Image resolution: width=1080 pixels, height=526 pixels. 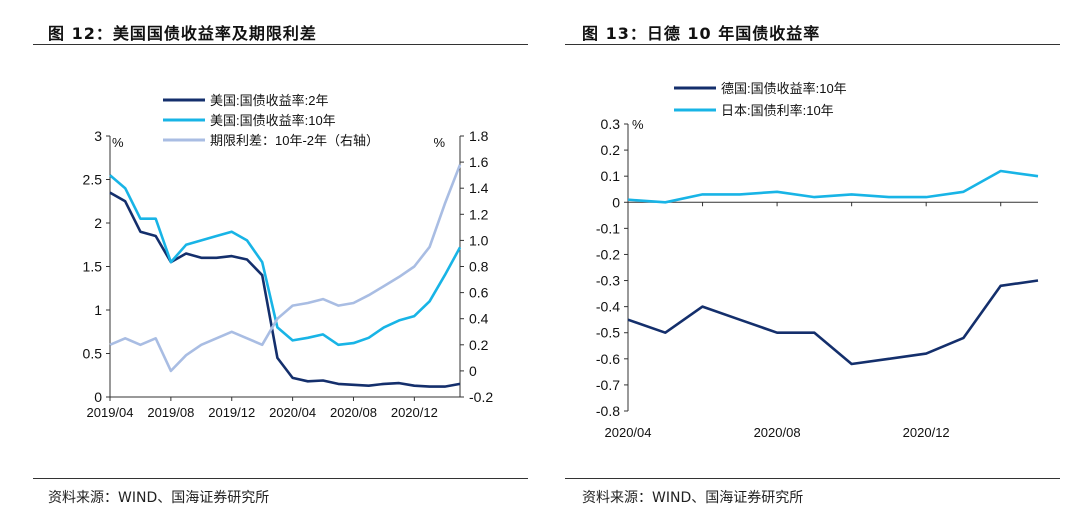 I want to click on chart12-left-tick-label: 2.5, so click(x=93, y=180).